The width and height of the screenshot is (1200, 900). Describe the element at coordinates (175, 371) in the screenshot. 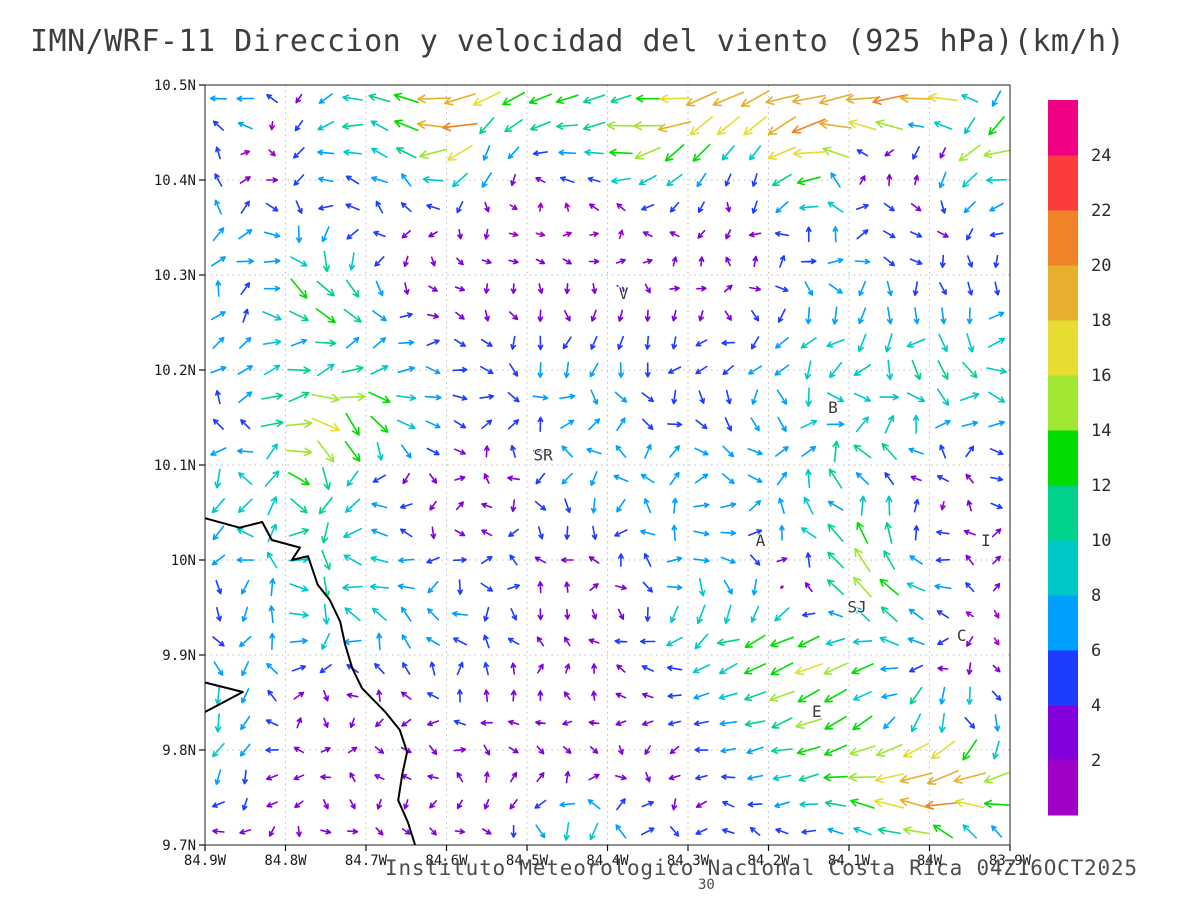

I see `y-tick-label: 10.2N` at that location.